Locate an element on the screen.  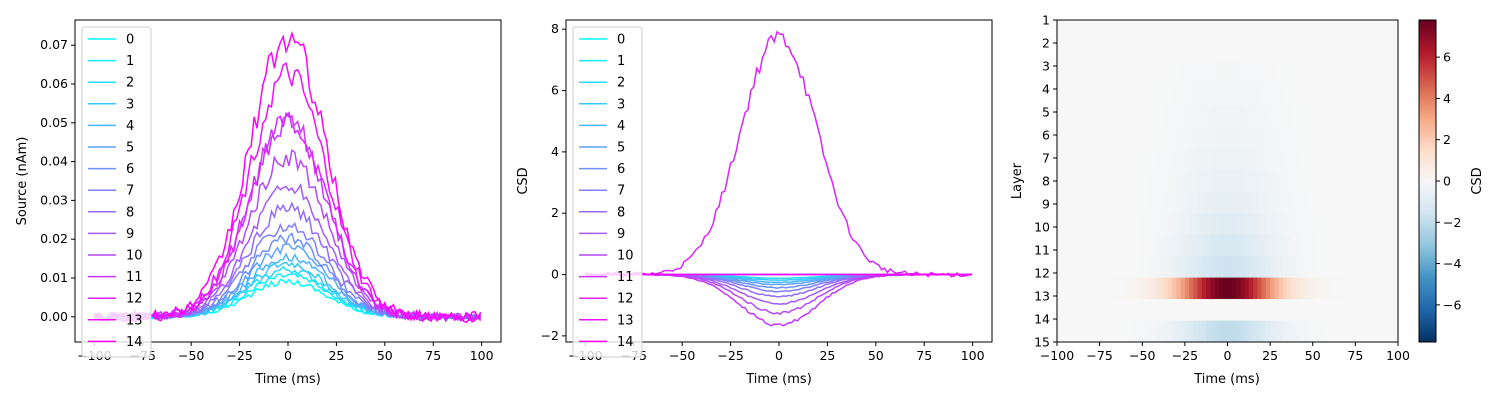
y-tick-label: 0 is located at coordinates (555, 274).